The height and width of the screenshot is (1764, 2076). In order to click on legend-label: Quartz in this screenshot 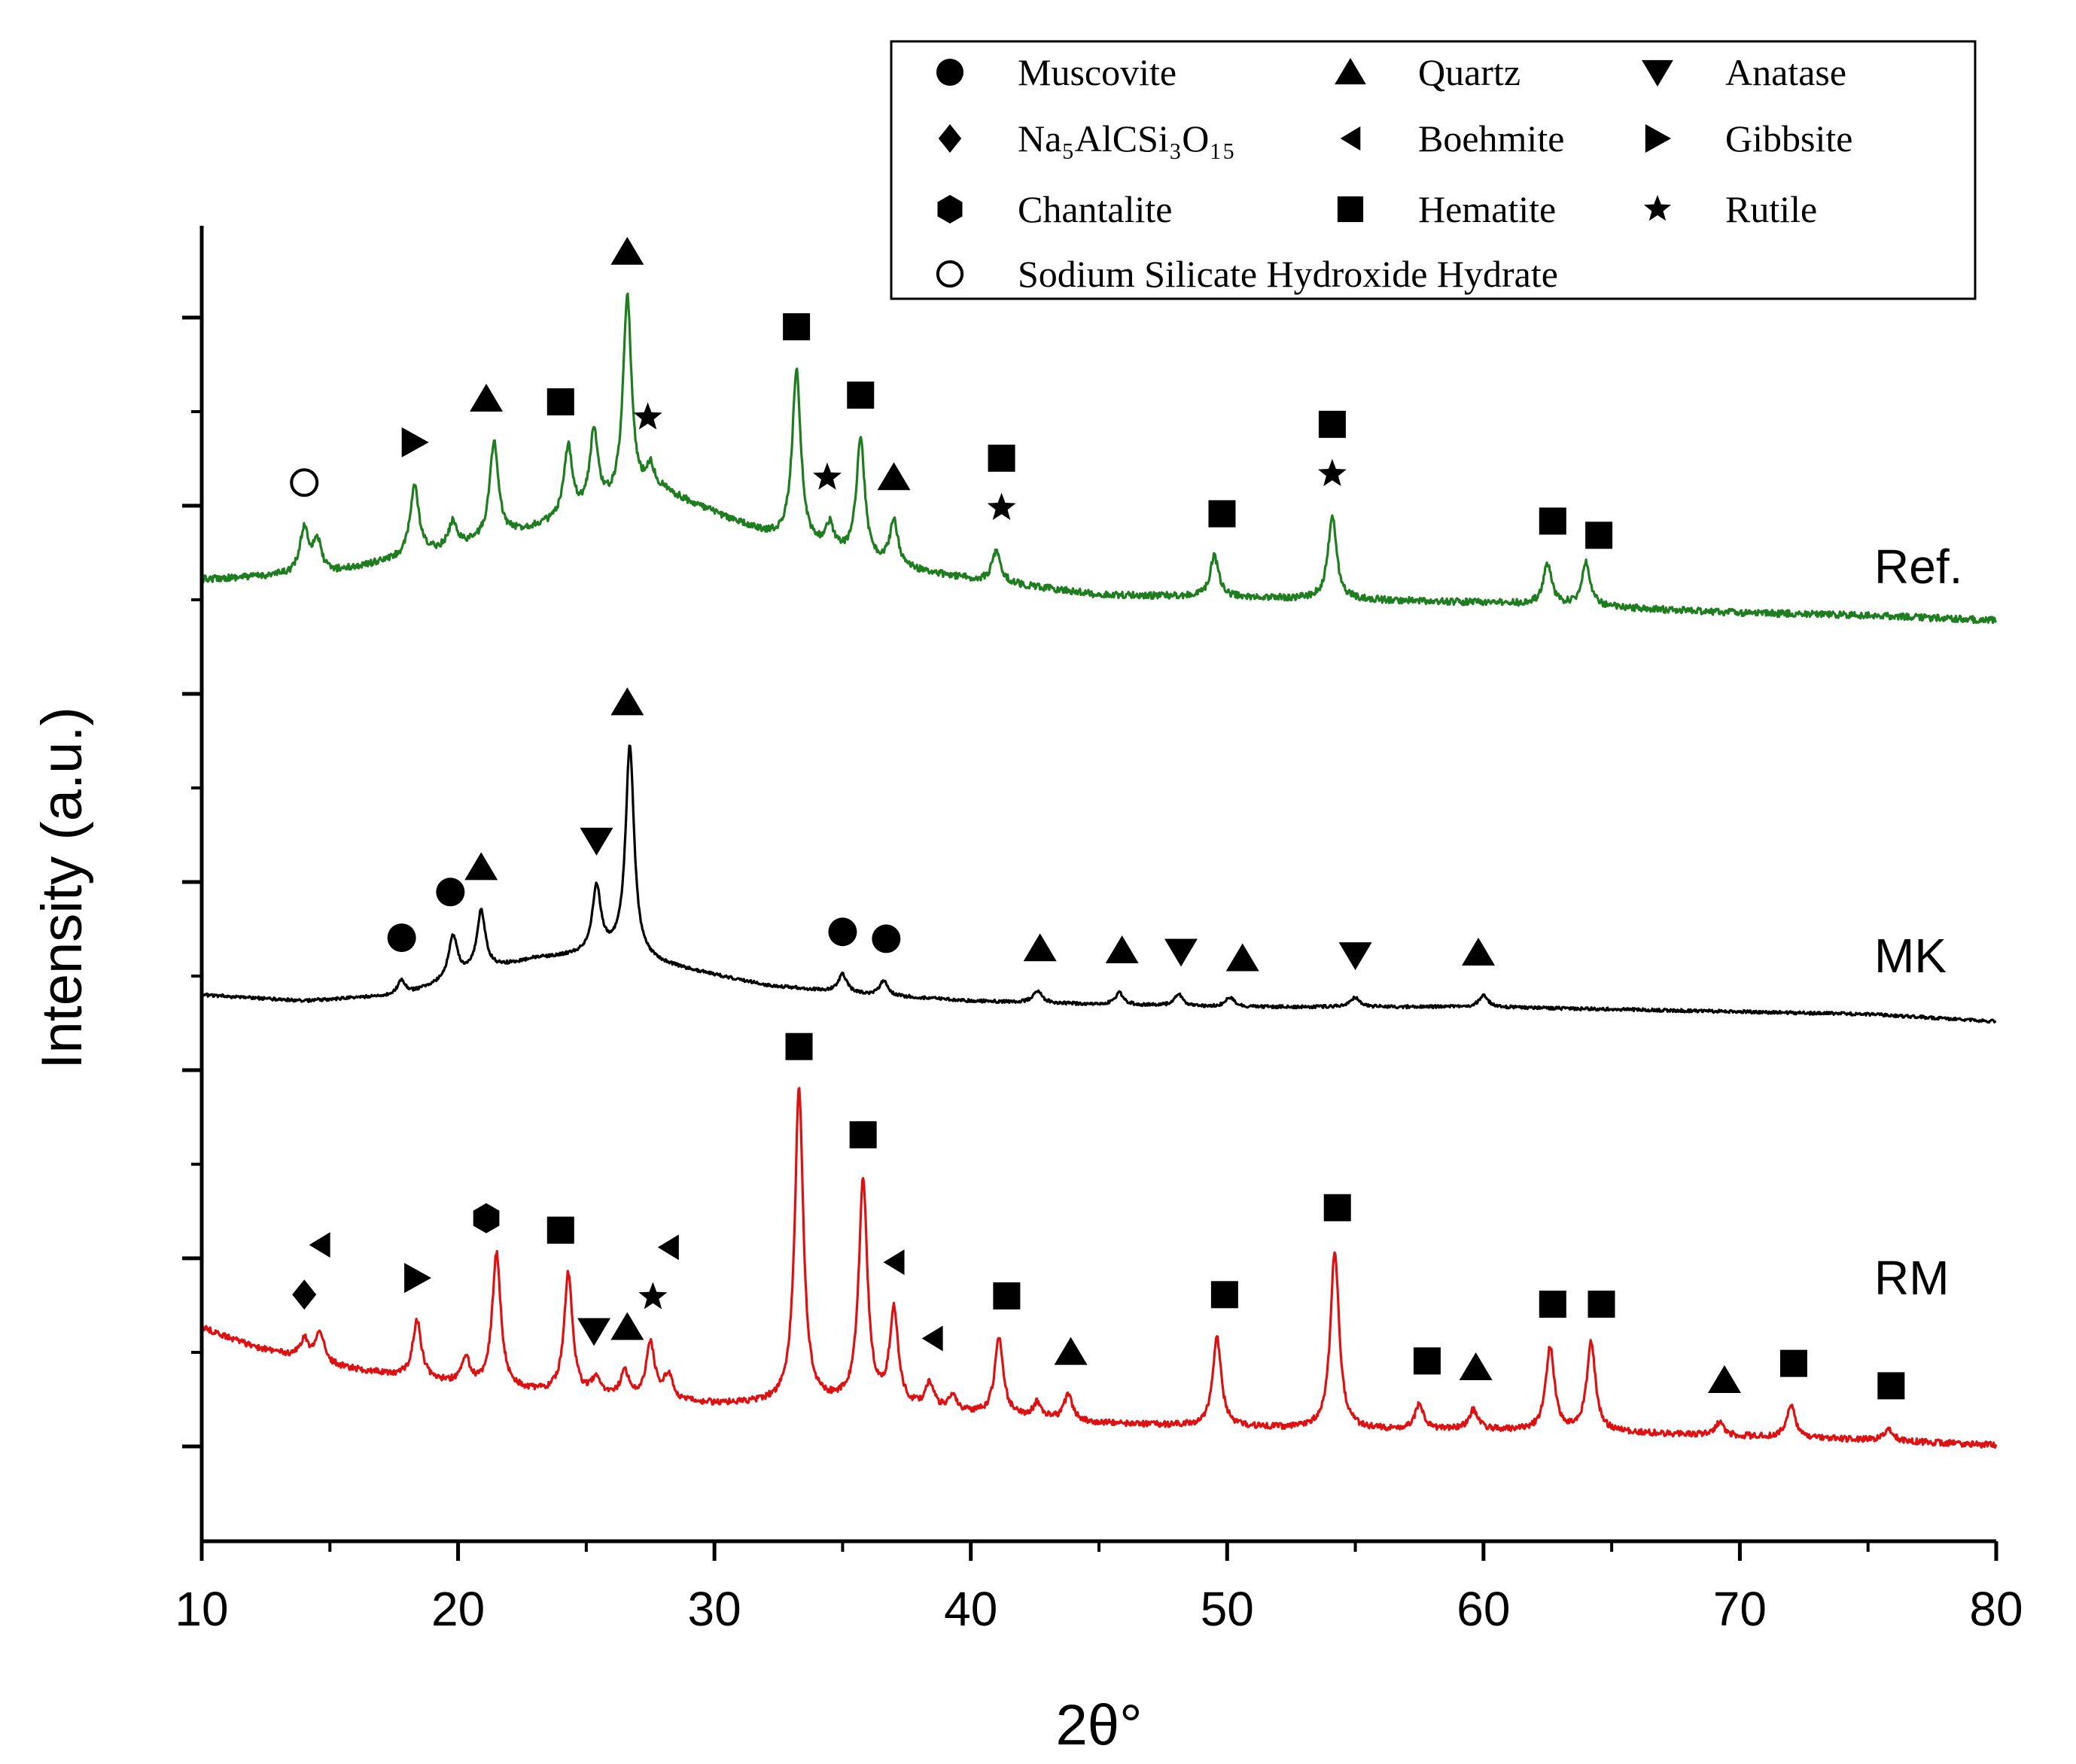, I will do `click(1469, 72)`.